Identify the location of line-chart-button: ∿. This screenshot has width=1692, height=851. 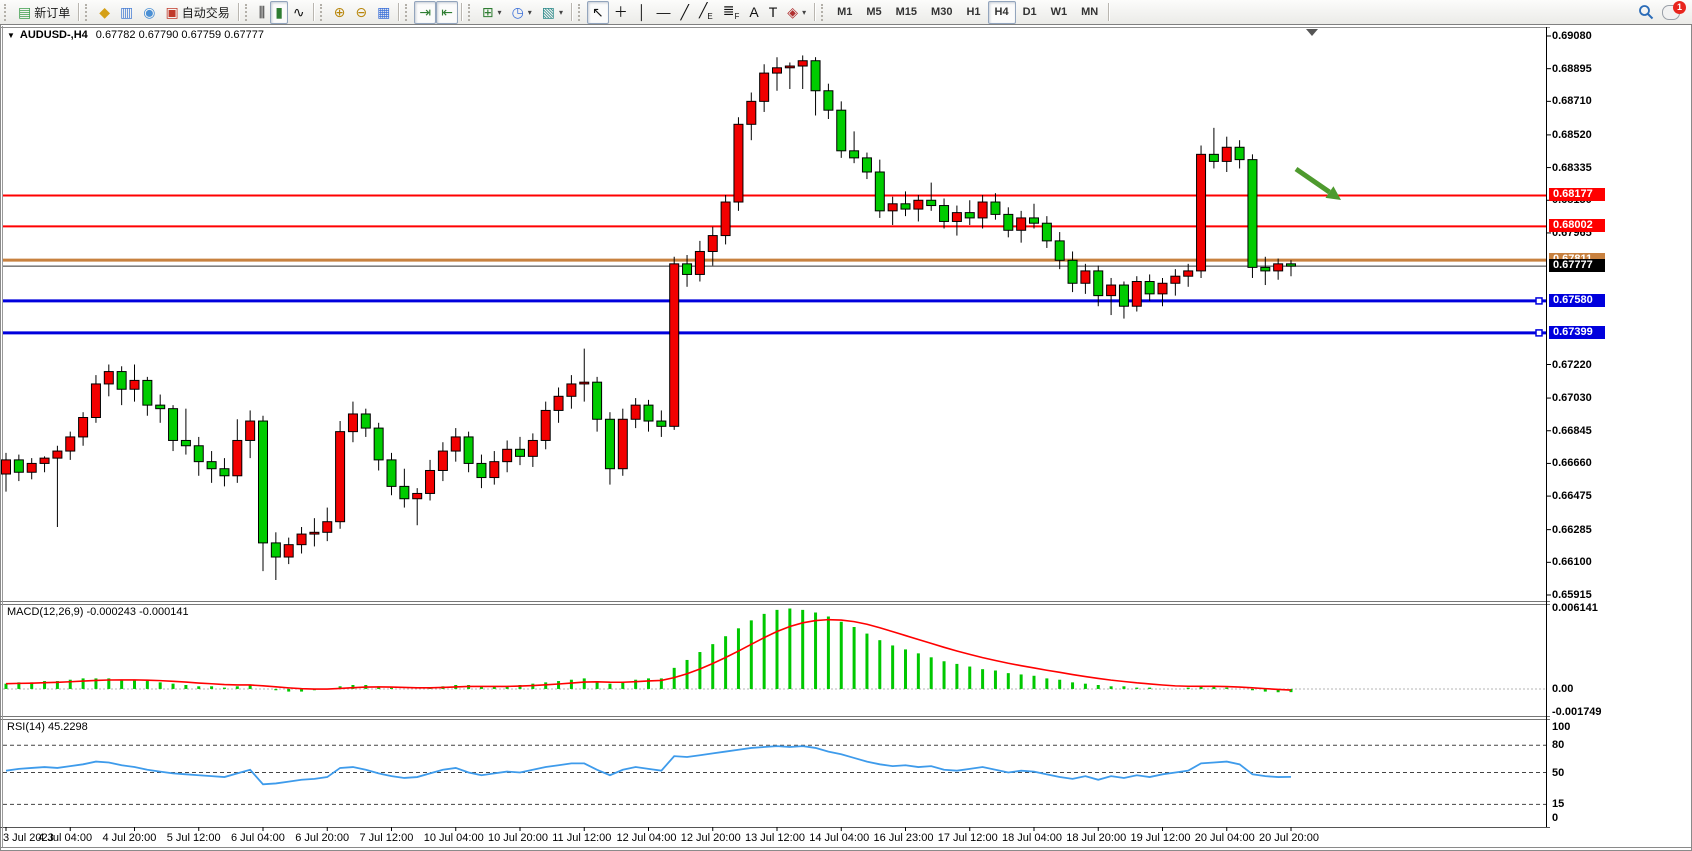
(299, 12).